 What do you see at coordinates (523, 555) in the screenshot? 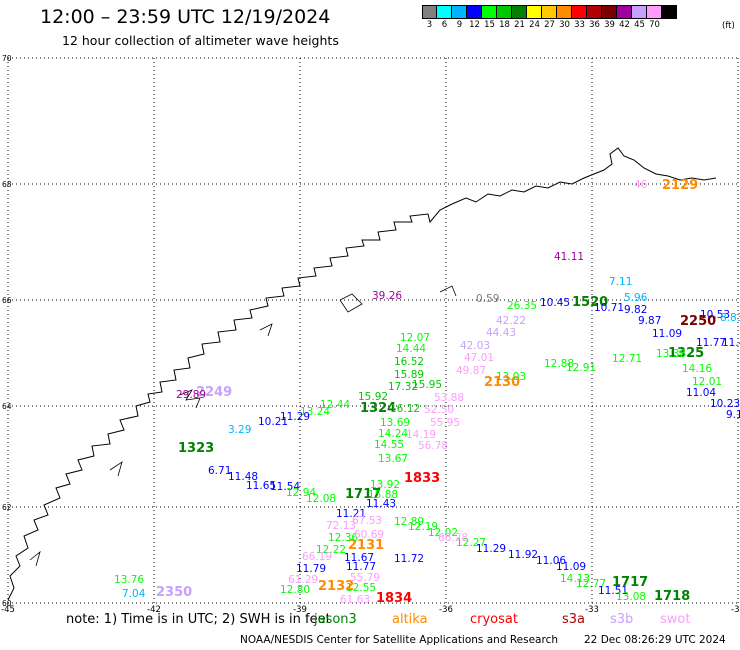
I see `wave-height-label: 11.92` at bounding box center [523, 555].